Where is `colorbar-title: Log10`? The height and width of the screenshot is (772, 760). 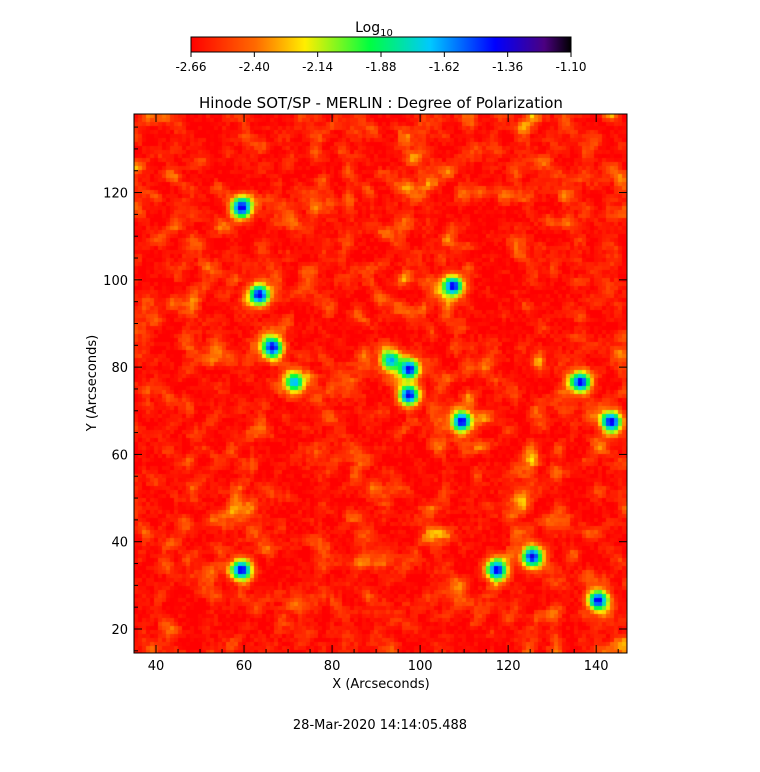
colorbar-title: Log10 is located at coordinates (374, 29).